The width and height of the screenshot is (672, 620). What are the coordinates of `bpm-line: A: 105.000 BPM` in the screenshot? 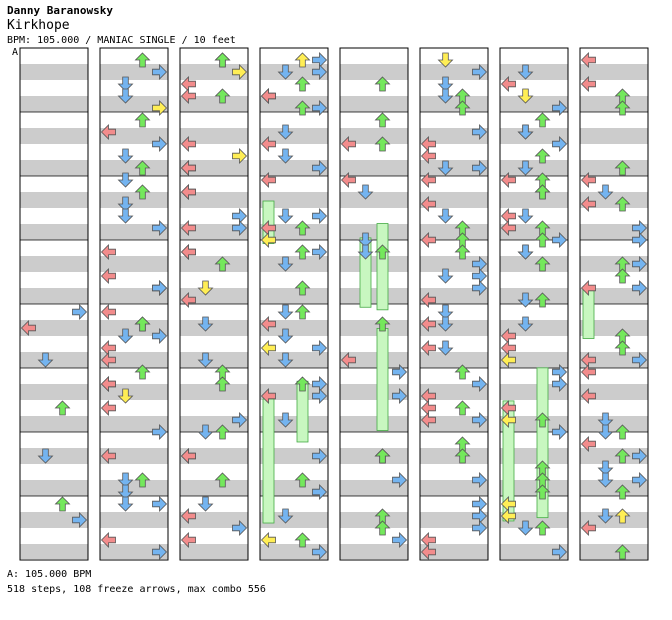 It's located at (49, 574).